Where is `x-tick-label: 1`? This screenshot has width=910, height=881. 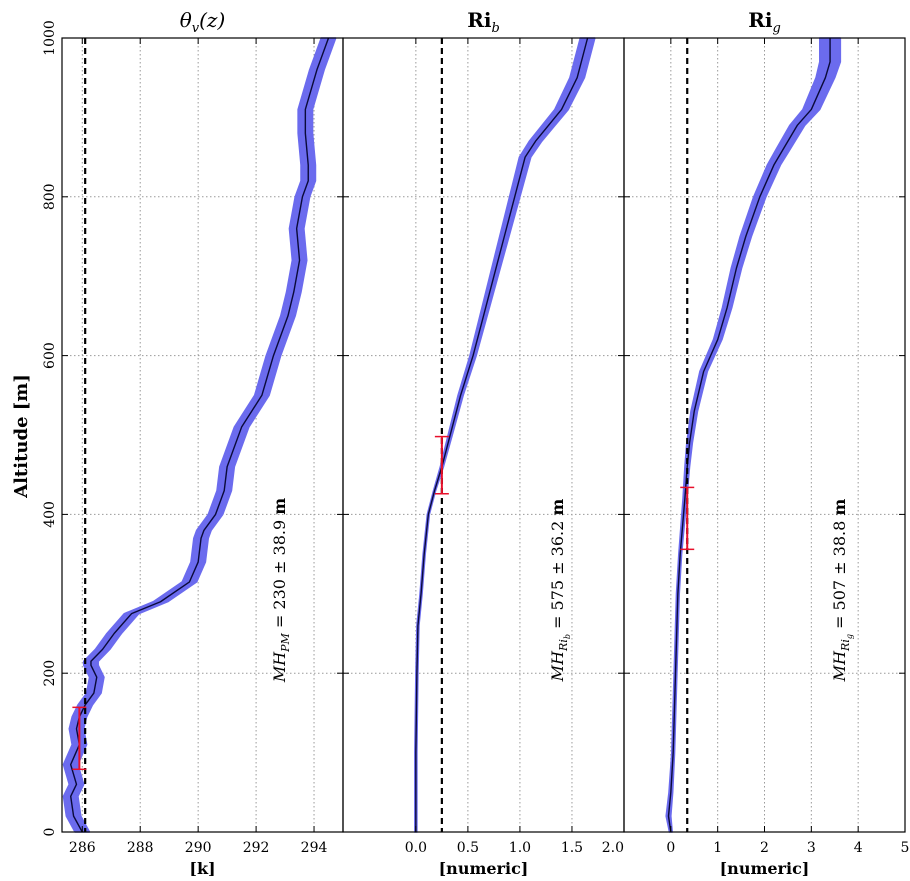
x-tick-label: 1 is located at coordinates (717, 848).